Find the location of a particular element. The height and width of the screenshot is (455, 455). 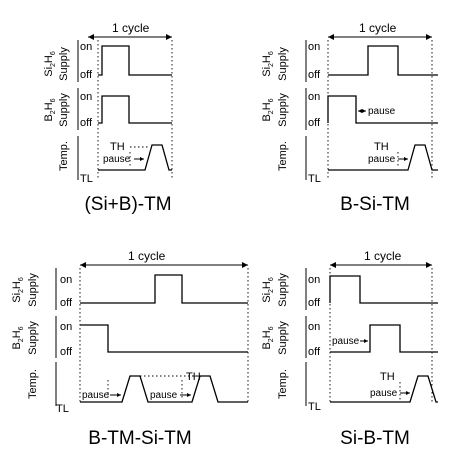

temperature-row: Temp. TL TH pause pause is located at coordinates (137, 388).